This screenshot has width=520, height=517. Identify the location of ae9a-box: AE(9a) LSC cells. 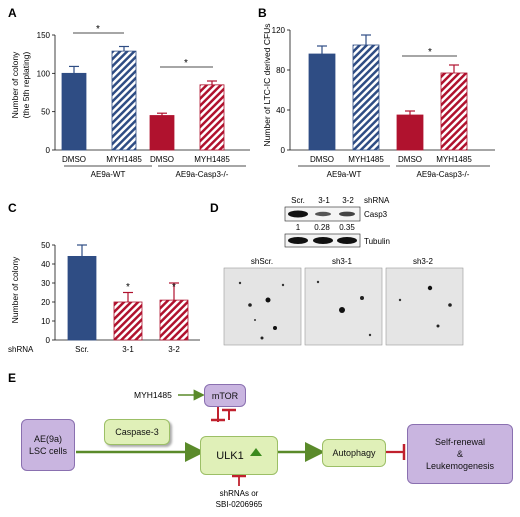
(48, 445).